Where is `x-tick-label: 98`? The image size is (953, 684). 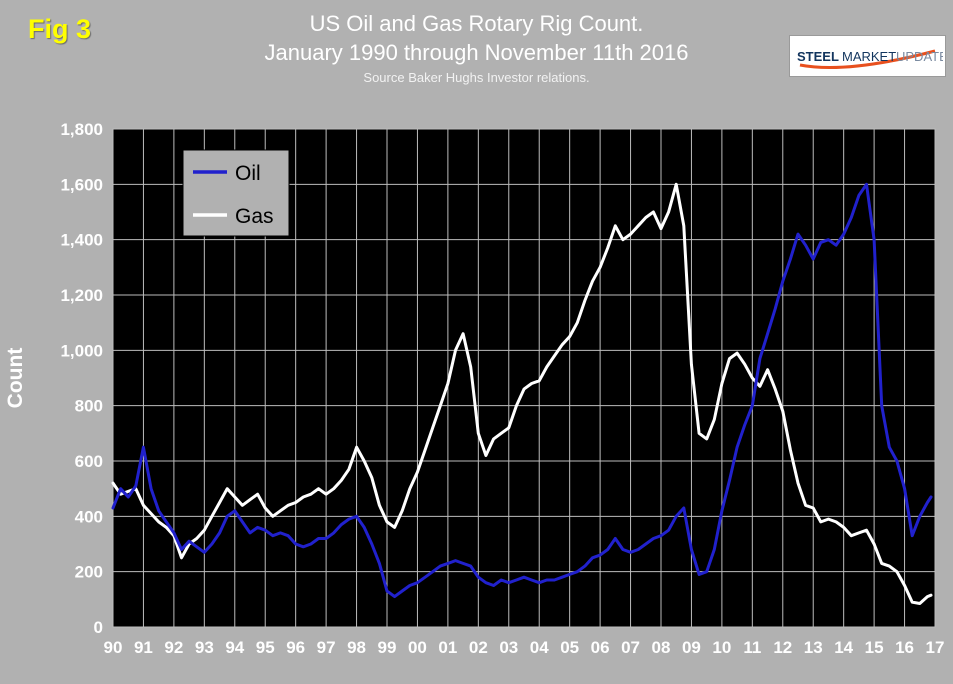 x-tick-label: 98 is located at coordinates (356, 647).